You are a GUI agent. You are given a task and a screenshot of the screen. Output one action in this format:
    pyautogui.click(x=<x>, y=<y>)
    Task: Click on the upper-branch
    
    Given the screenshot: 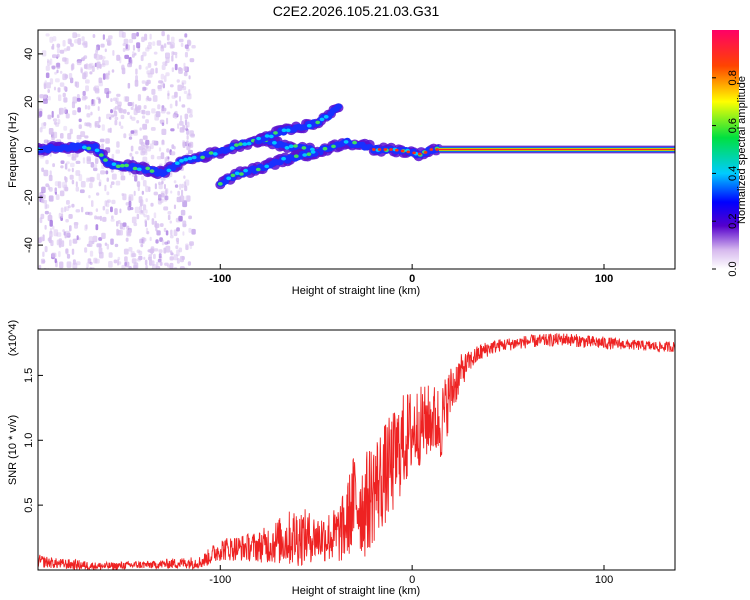 What is the action you would take?
    pyautogui.click(x=298, y=125)
    